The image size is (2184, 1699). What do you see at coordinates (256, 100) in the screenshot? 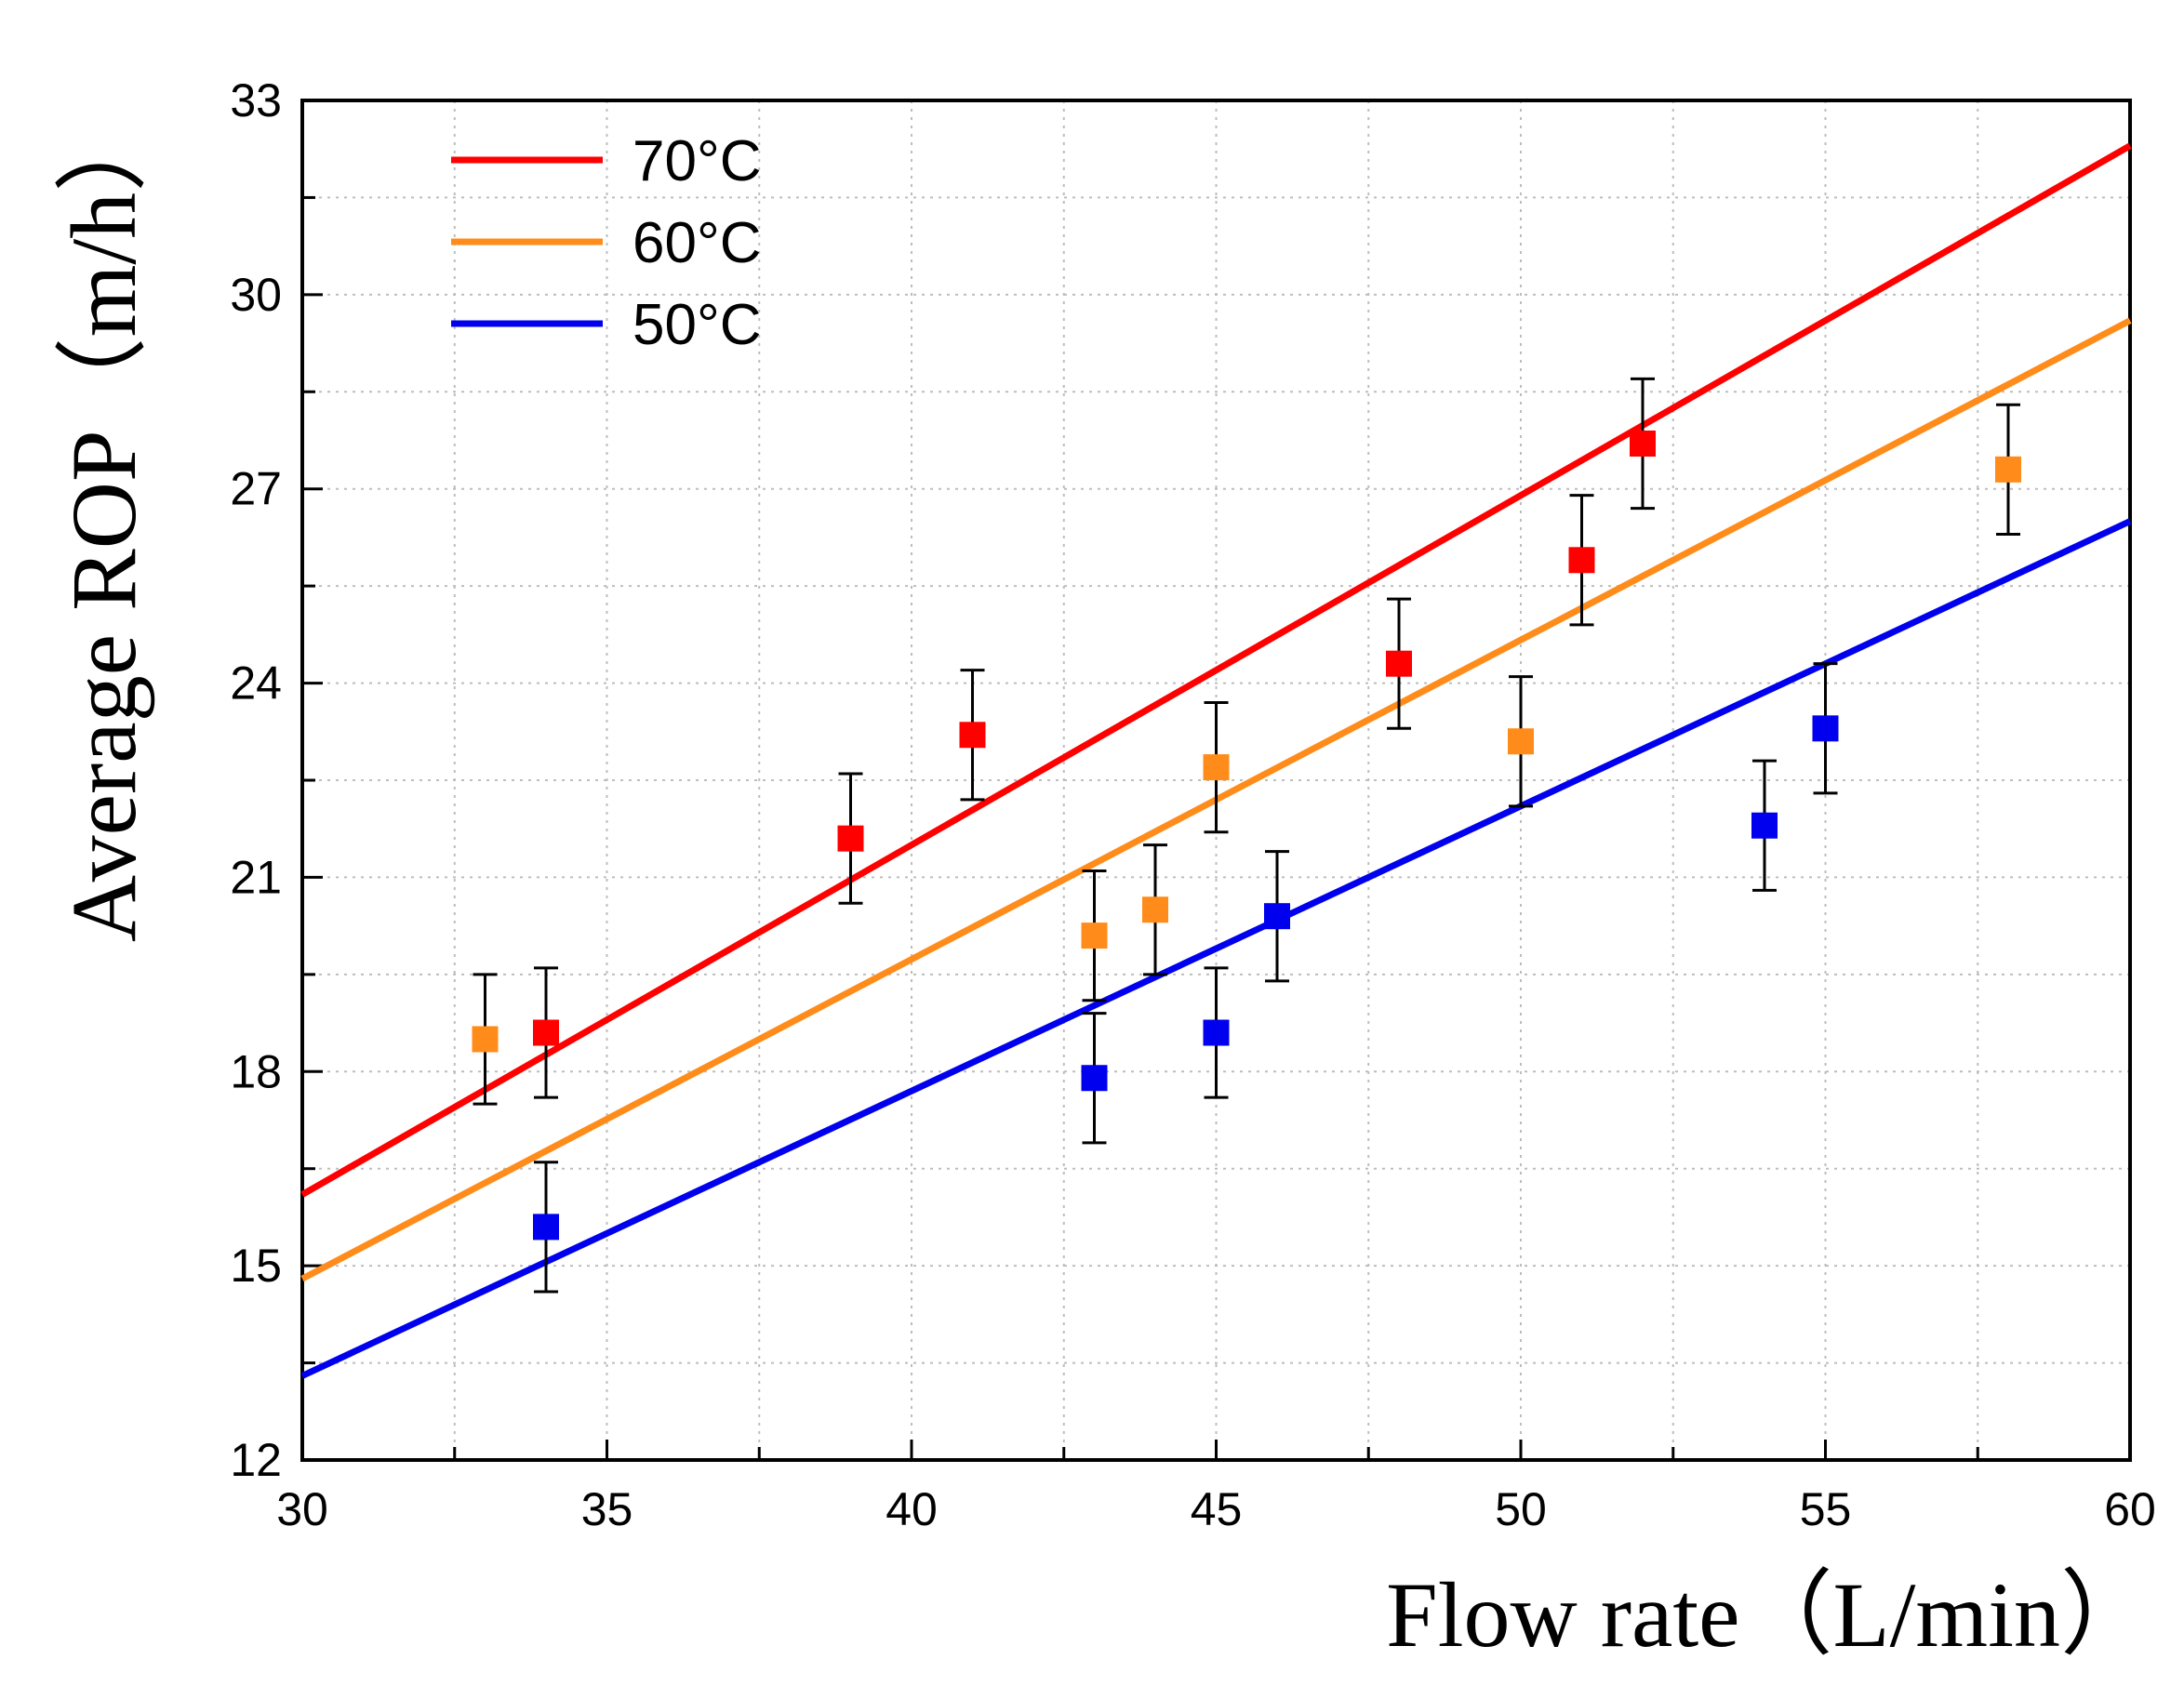
I see `y-tick-label: 33` at bounding box center [256, 100].